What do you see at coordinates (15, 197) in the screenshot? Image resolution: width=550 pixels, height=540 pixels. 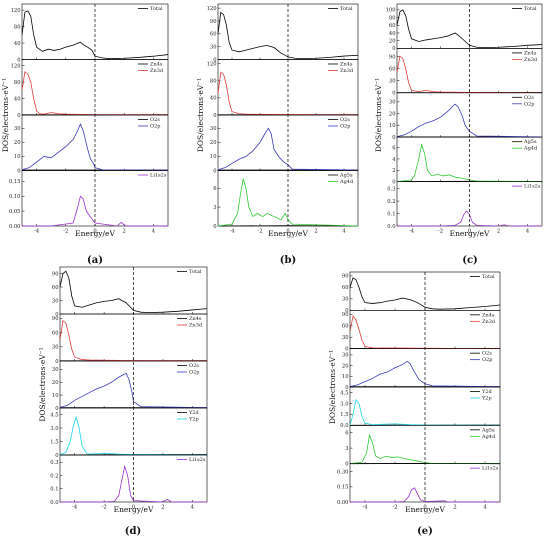 I see `y-tick-label: 0.10` at bounding box center [15, 197].